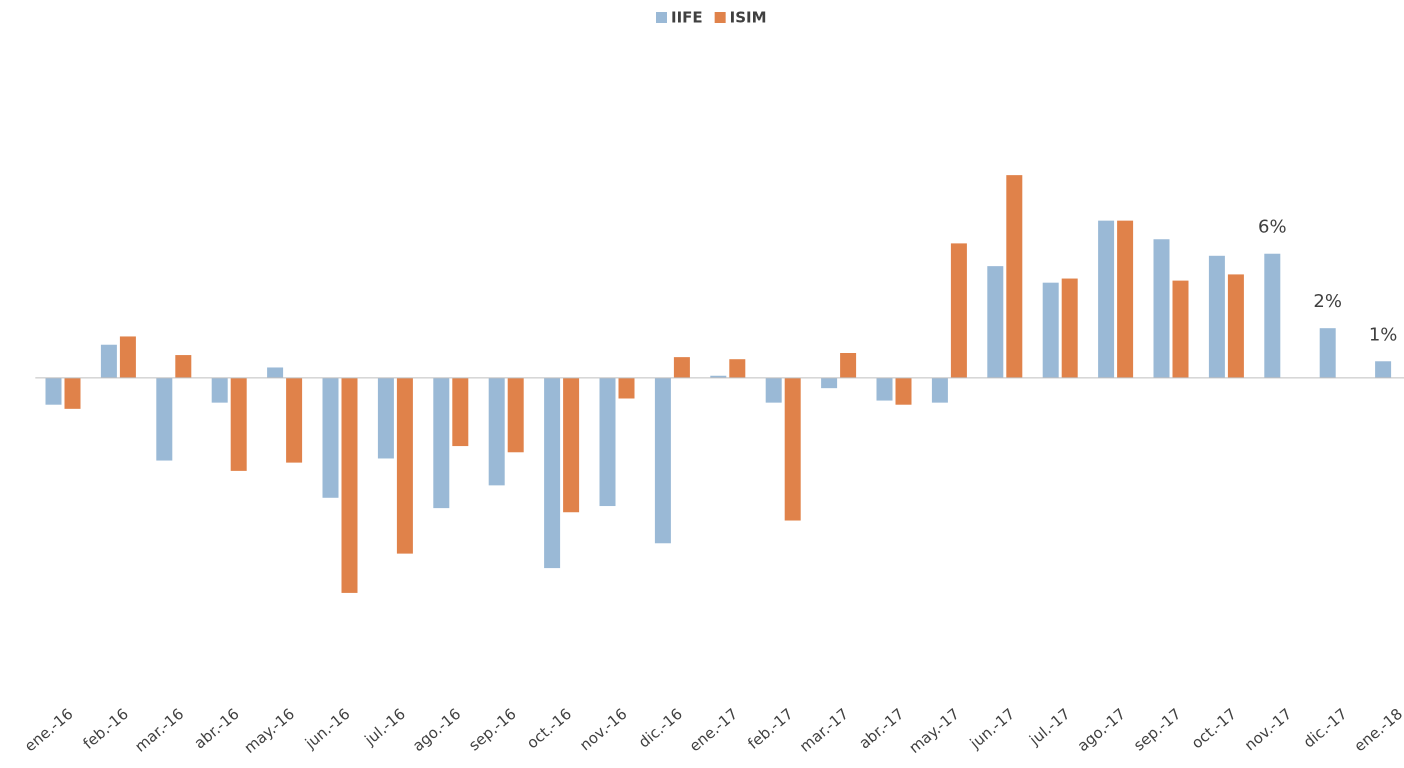 This screenshot has height=768, width=1404. What do you see at coordinates (713, 730) in the screenshot?
I see `x-tick-label: ene.-17` at bounding box center [713, 730].